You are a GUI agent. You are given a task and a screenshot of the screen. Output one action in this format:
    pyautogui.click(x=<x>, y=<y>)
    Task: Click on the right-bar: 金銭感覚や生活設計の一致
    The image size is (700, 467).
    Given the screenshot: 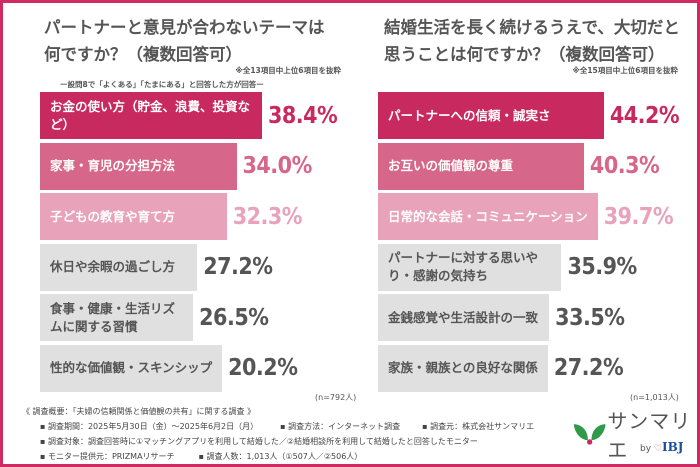 What is the action you would take?
    pyautogui.click(x=464, y=317)
    